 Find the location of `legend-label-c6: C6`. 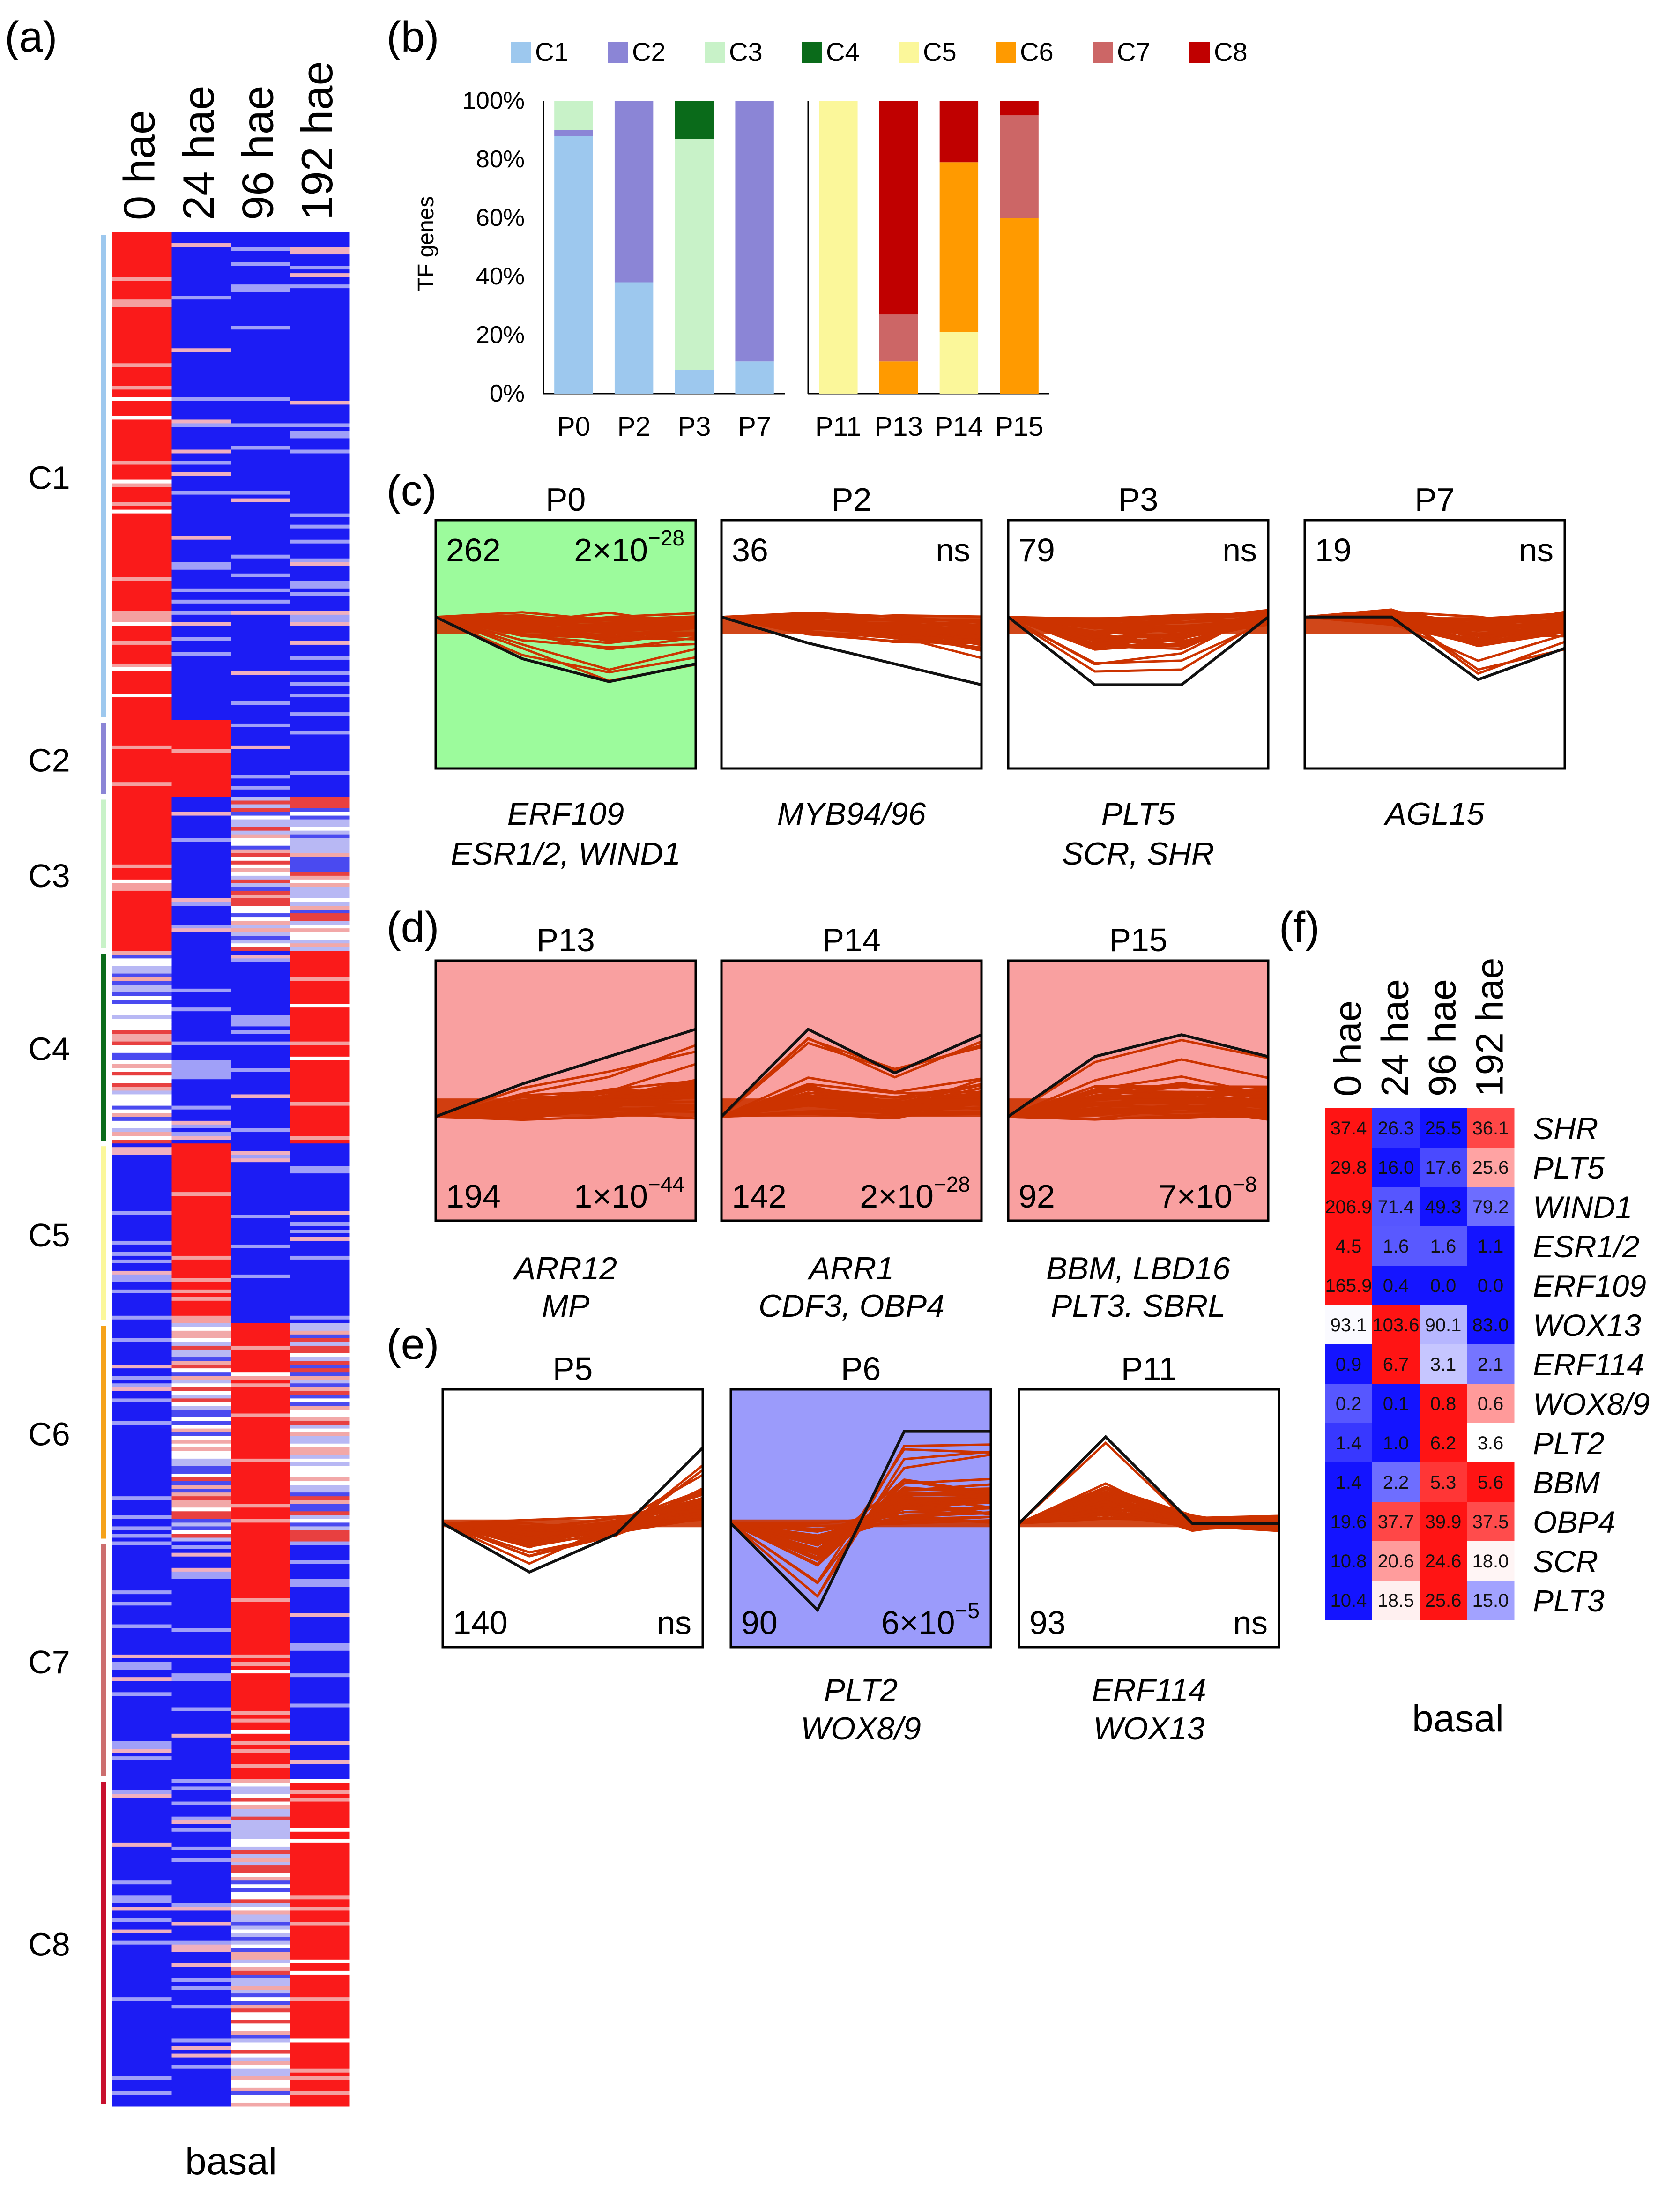

legend-label-c6: C6 is located at coordinates (1037, 52).